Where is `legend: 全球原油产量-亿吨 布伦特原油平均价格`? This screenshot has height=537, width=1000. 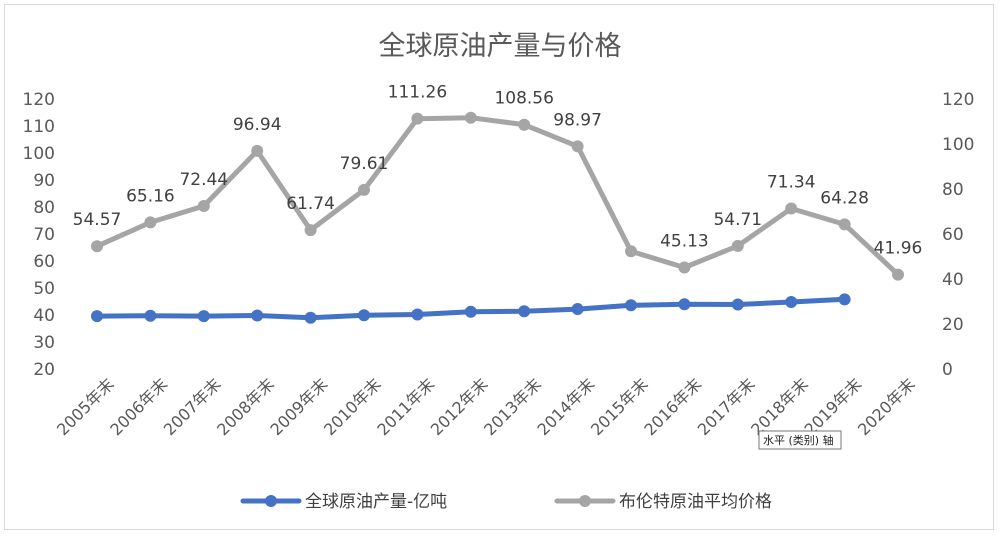 legend: 全球原油产量-亿吨 布伦特原油平均价格 is located at coordinates (506, 502).